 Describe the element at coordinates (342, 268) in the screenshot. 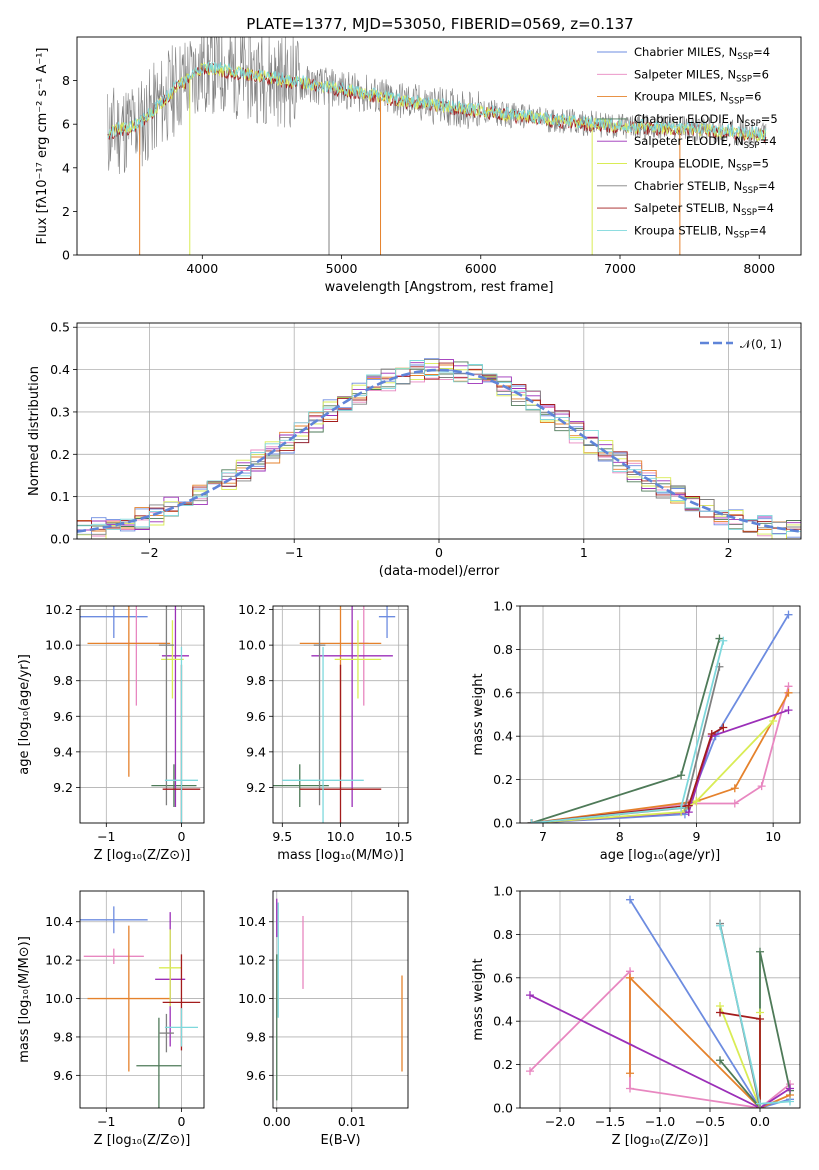

I see `x-tick-label-1: 5000` at that location.